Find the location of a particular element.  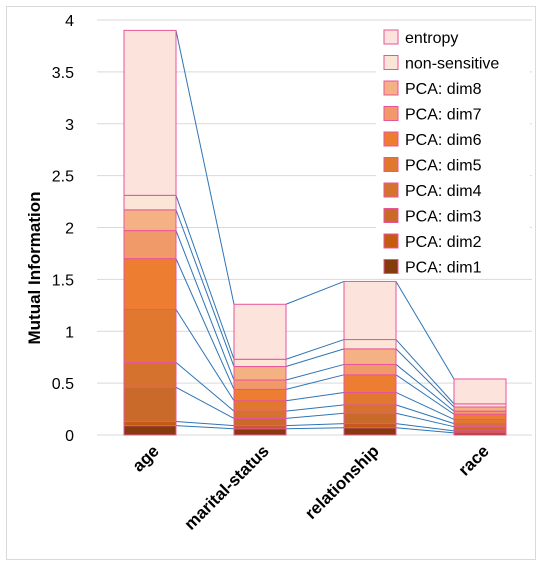

x-category-label: relationship is located at coordinates (342, 482).